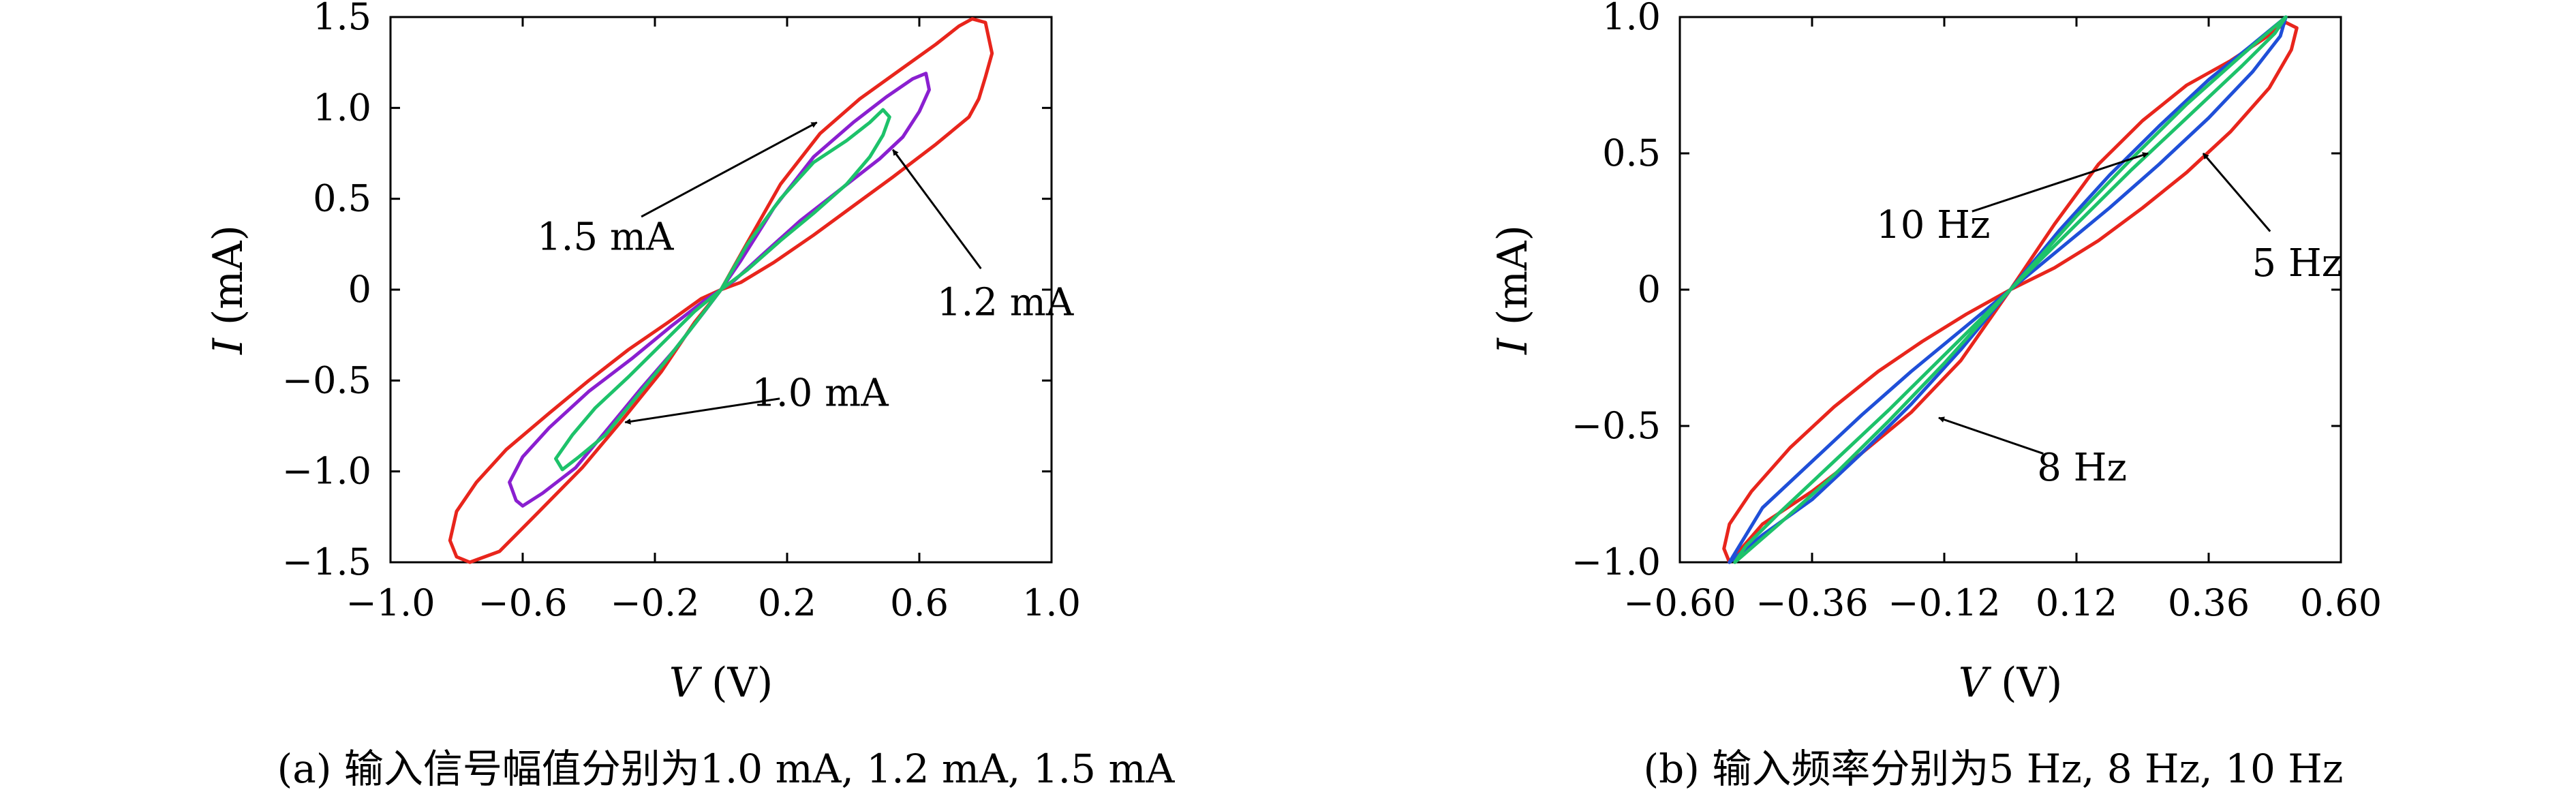  What do you see at coordinates (2341, 602) in the screenshot?
I see `x-tick-label: 0.60` at bounding box center [2341, 602].